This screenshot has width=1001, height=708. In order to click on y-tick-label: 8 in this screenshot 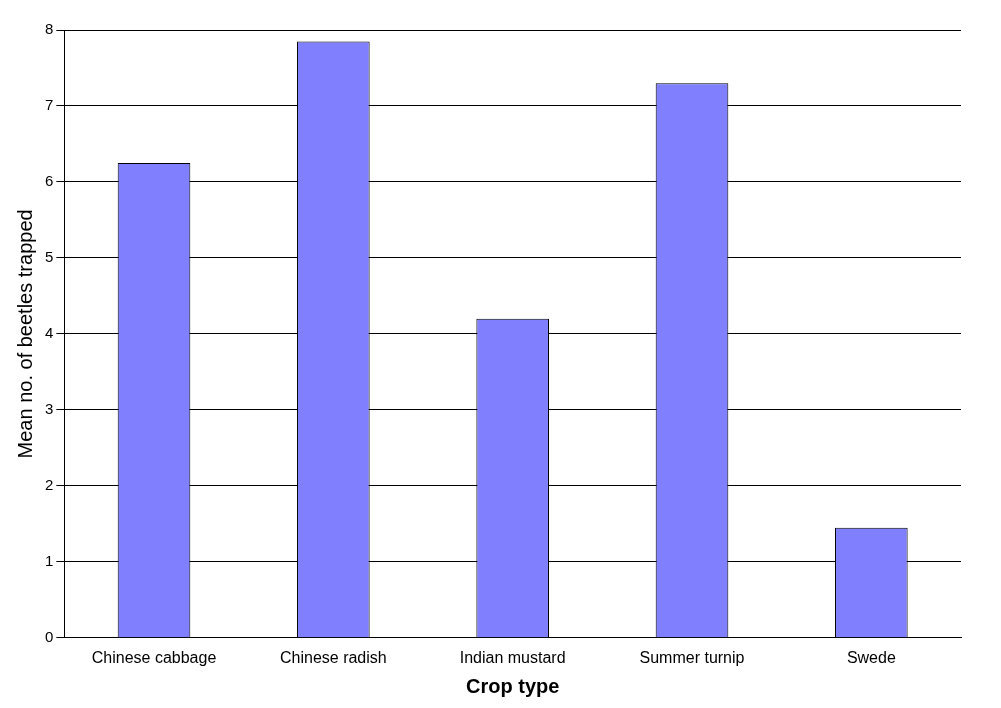, I will do `click(49, 29)`.